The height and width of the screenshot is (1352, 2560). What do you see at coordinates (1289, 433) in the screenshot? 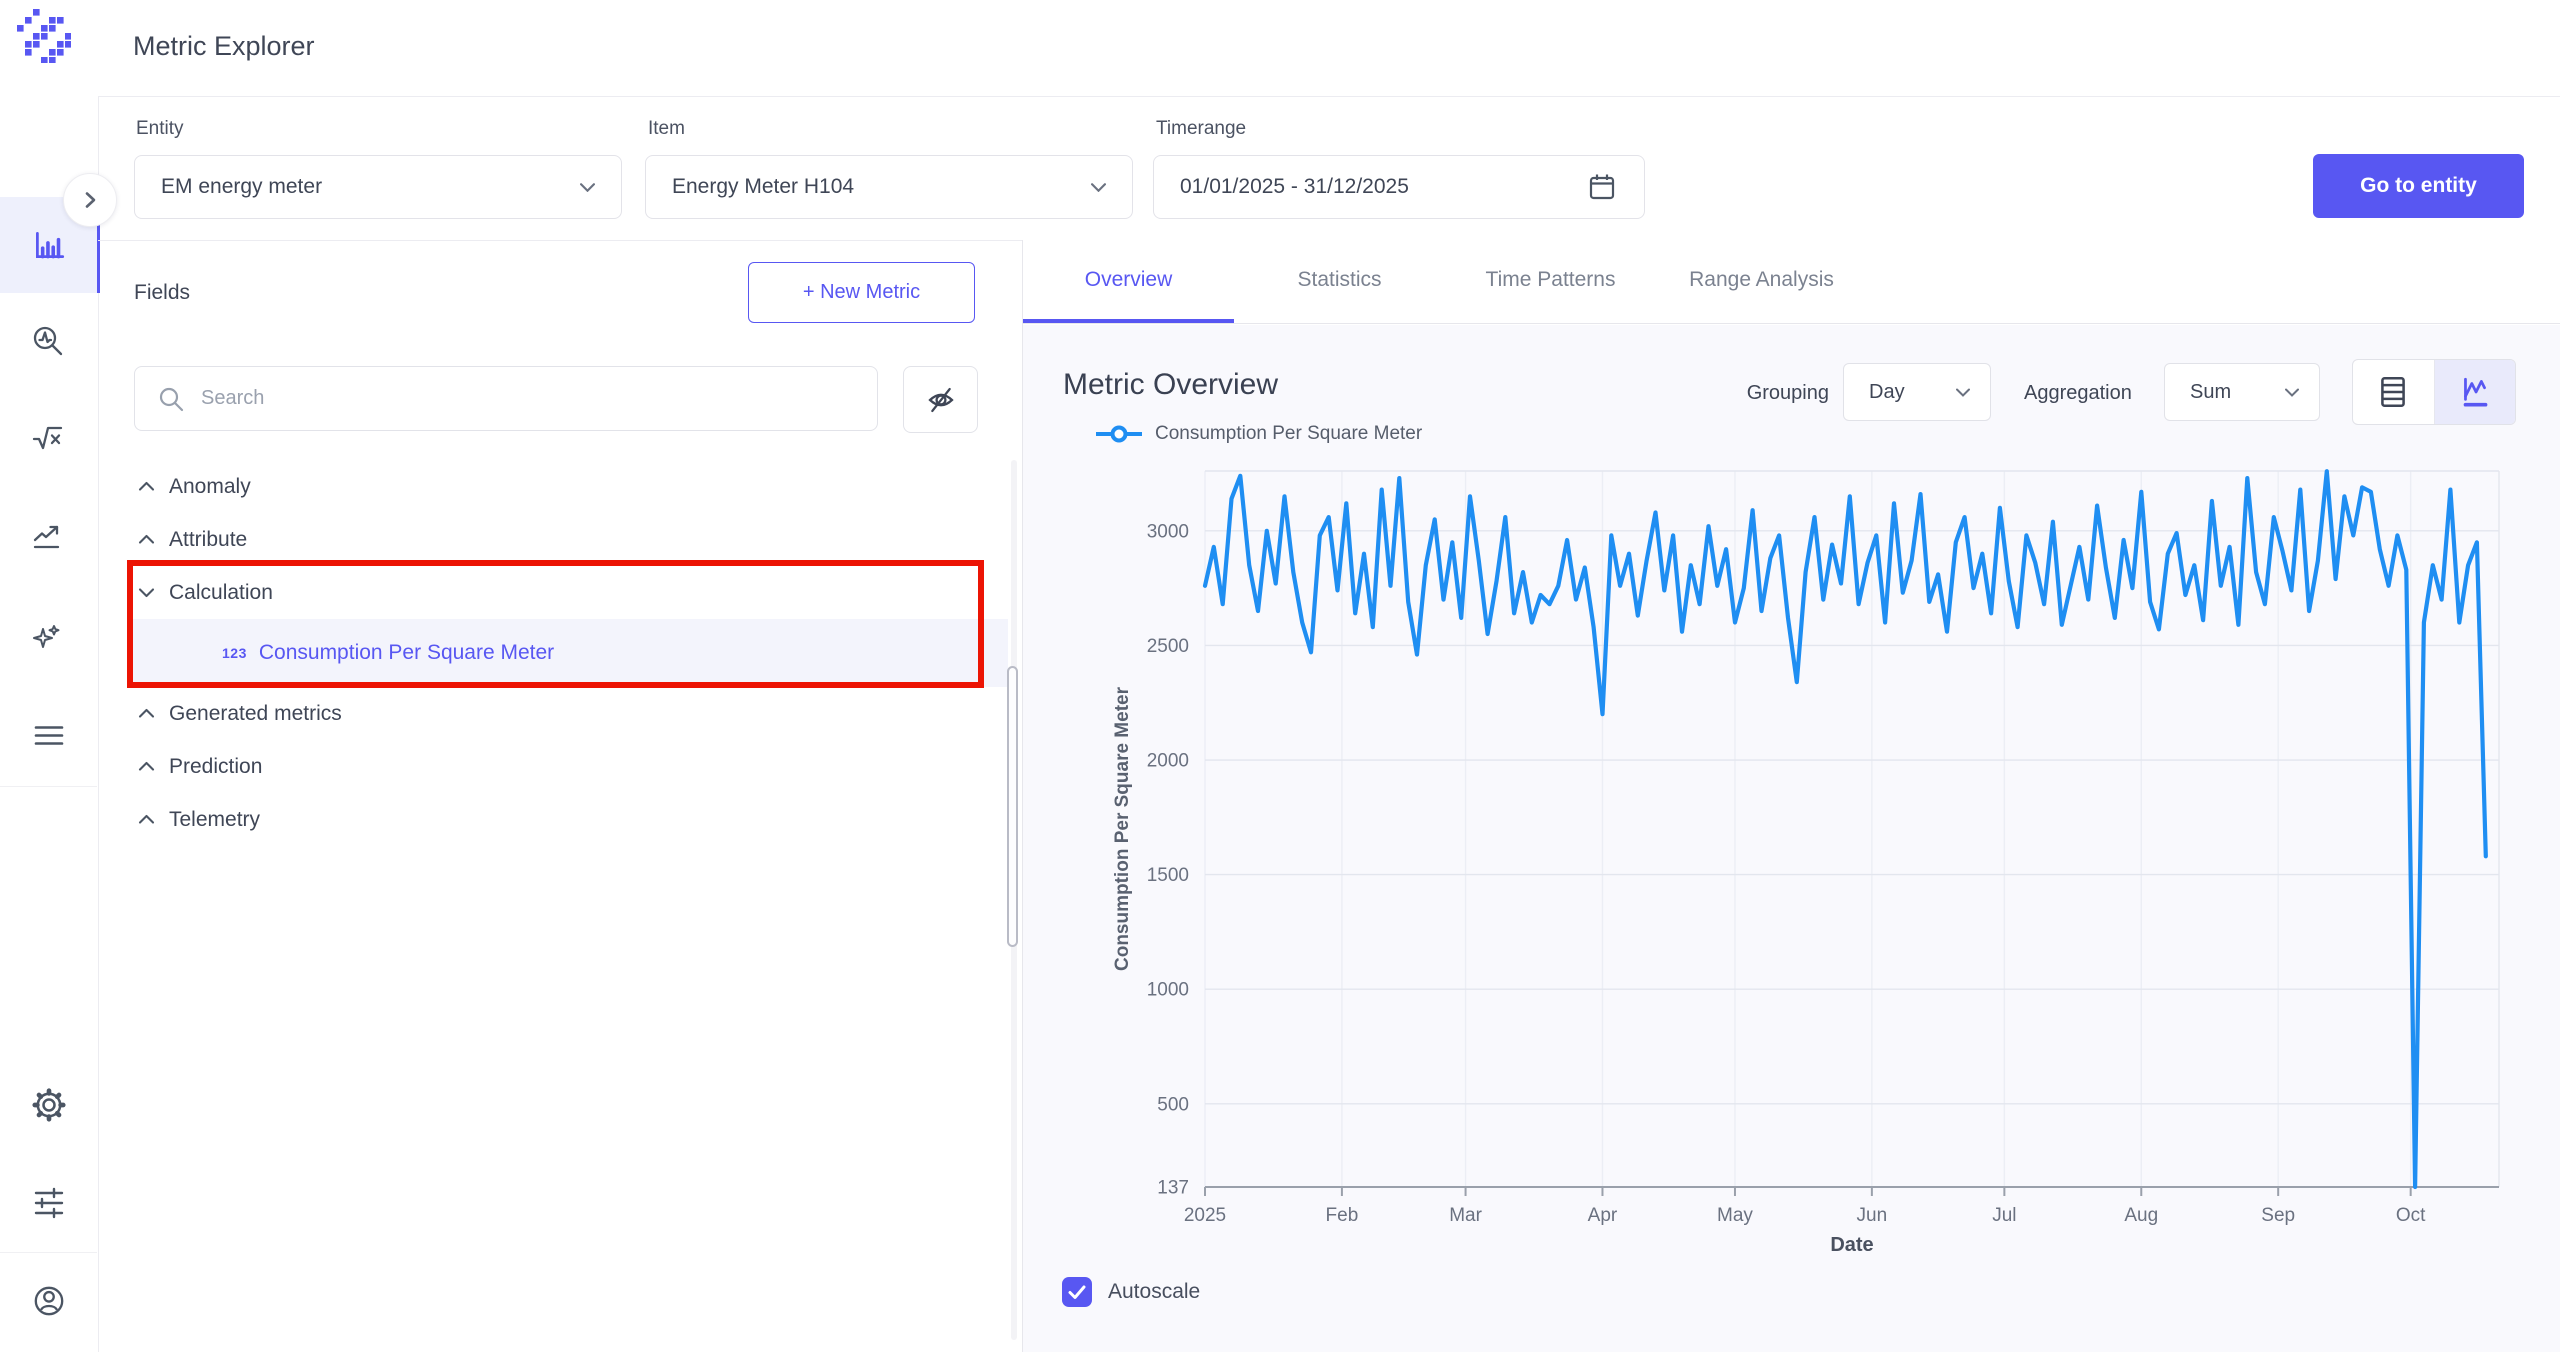
I see `legend-label: Consumption Per Square Meter` at bounding box center [1289, 433].